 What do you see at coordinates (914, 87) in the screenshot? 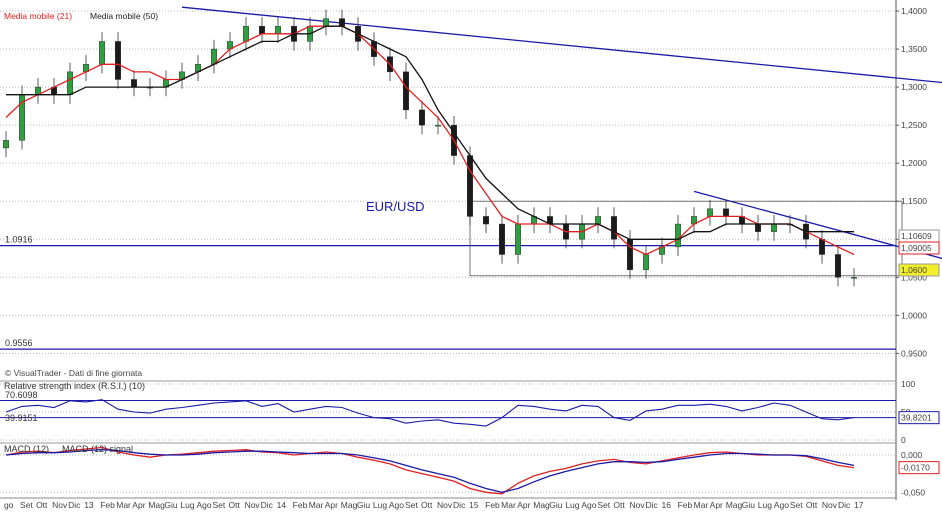
I see `price-tick-label: 1,3000` at bounding box center [914, 87].